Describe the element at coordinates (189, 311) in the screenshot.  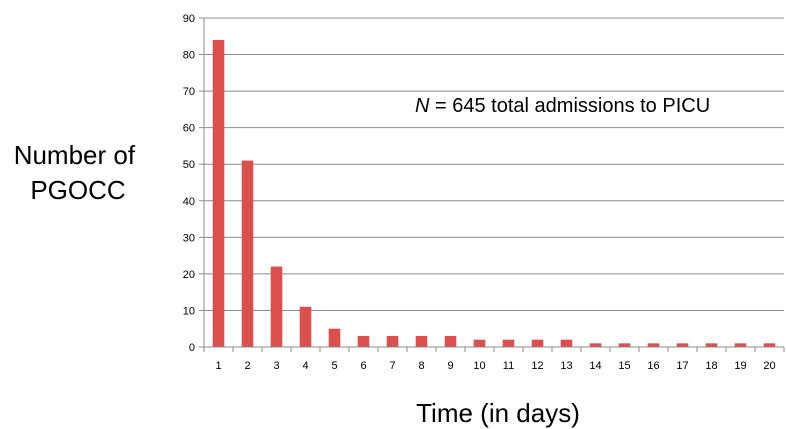
I see `y-tick-label: 10` at that location.